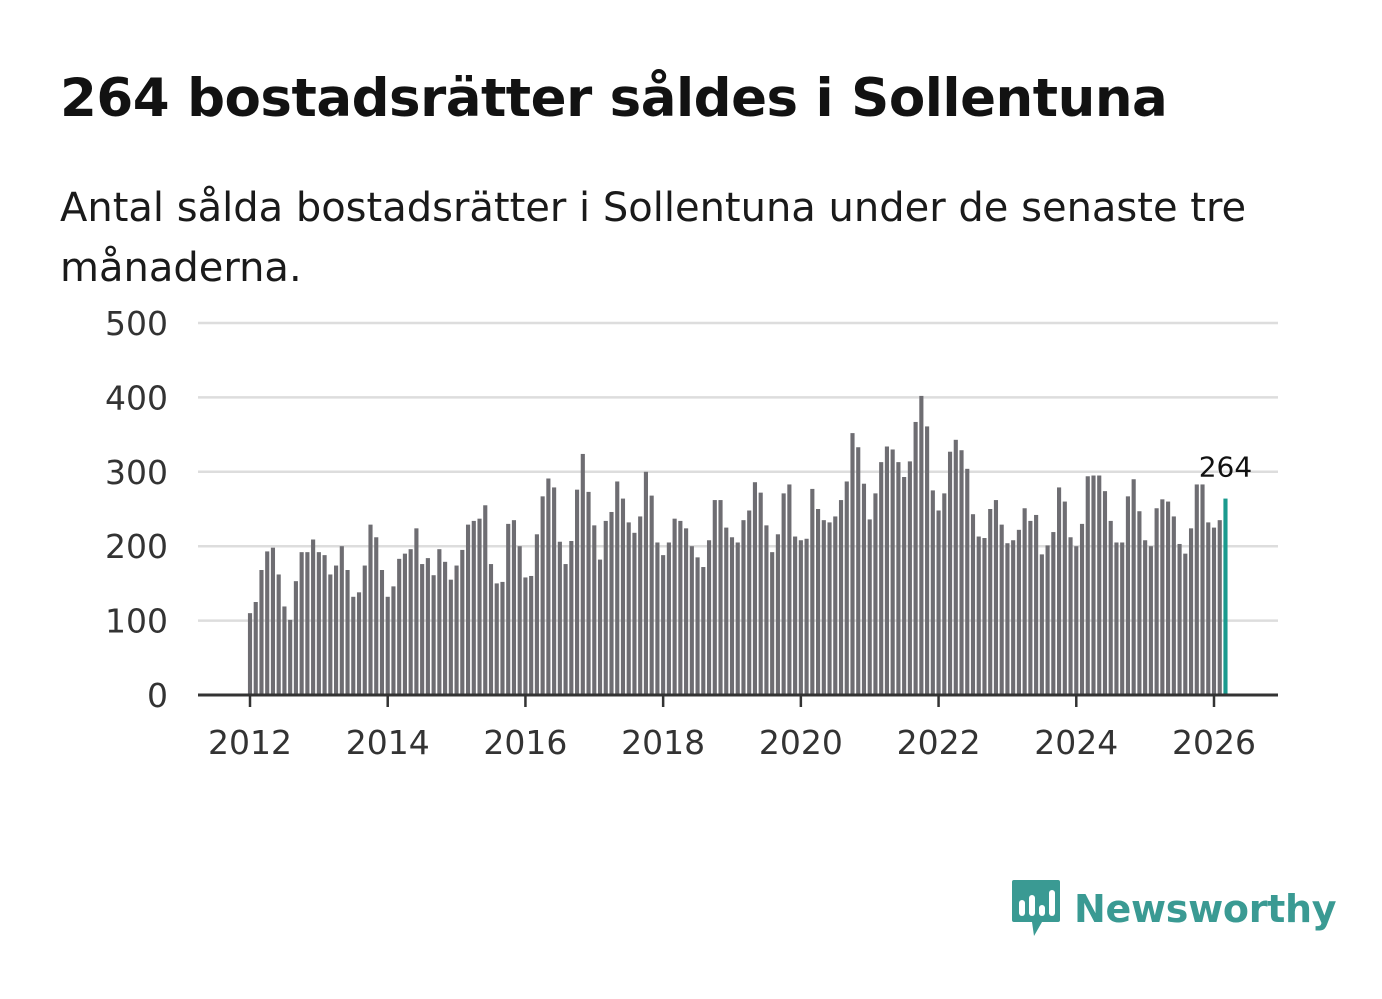  Describe the element at coordinates (614, 98) in the screenshot. I see `chart-title: 264 bostadsrätter såldes i Sollentuna` at that location.